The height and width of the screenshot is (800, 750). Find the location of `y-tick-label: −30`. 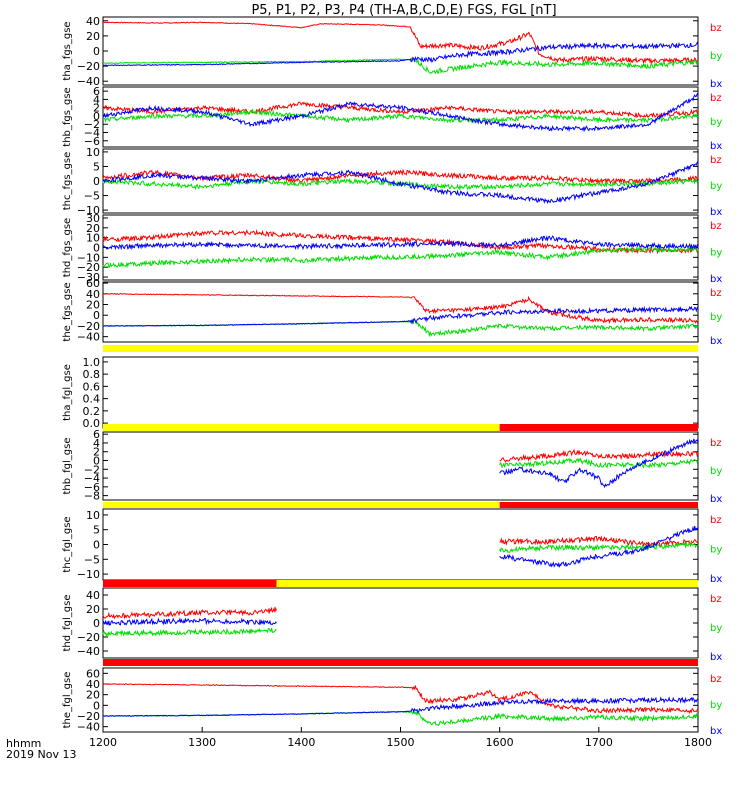

y-tick-label: −30 is located at coordinates (88, 277).